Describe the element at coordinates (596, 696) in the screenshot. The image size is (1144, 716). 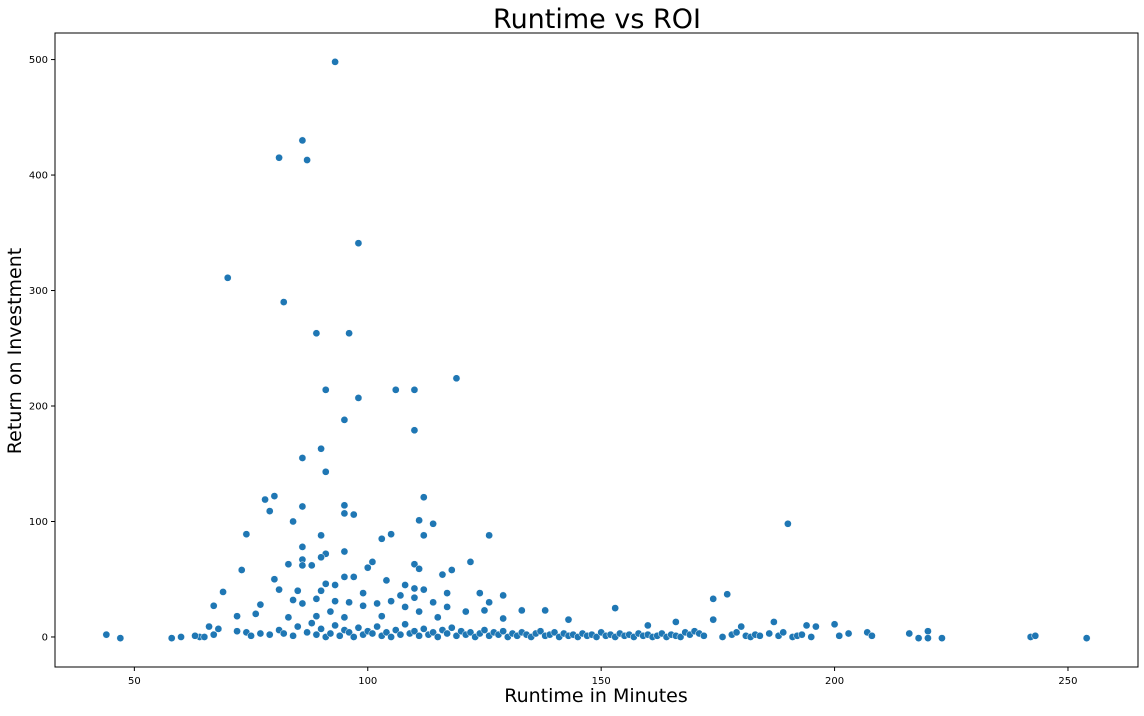
I see `x-axis-label: Runtime in Minutes` at that location.